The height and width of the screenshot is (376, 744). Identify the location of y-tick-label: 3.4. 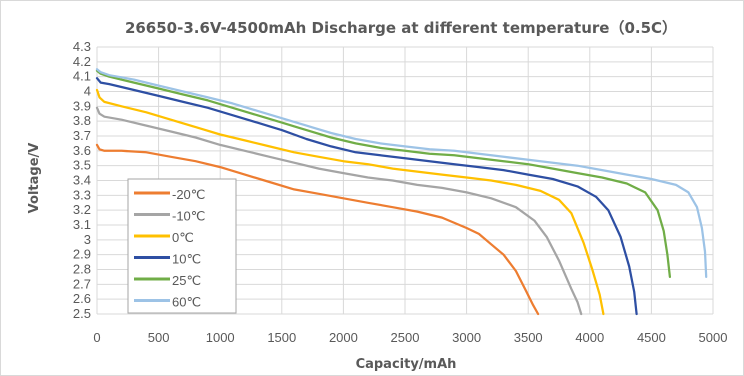
(82, 180).